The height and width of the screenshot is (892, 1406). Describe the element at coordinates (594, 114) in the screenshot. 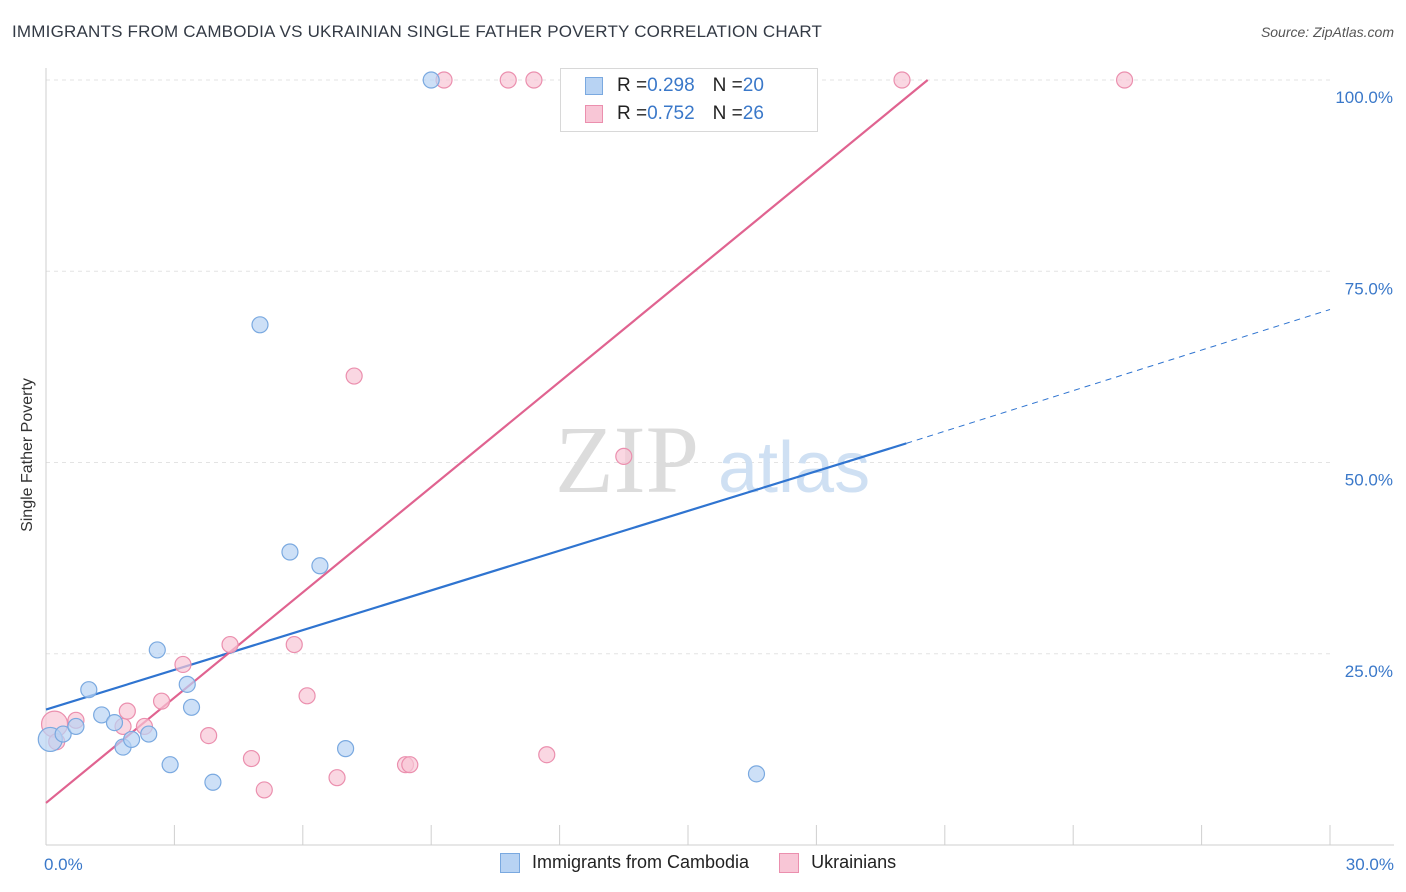

I see `legend-swatch-pink` at that location.